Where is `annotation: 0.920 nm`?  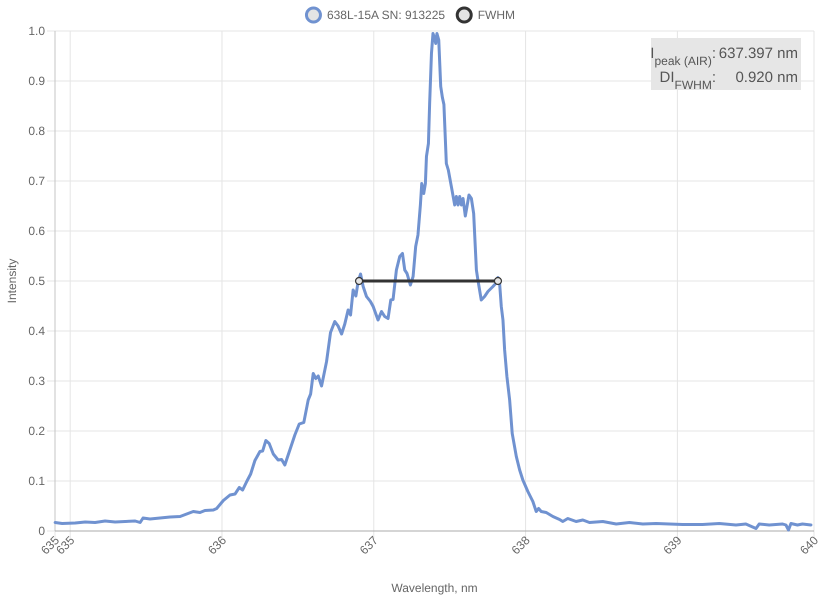
annotation: 0.920 nm is located at coordinates (766, 77).